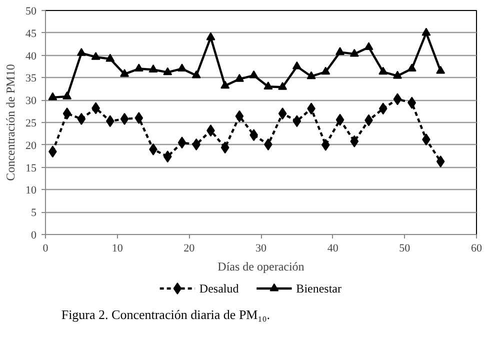 The height and width of the screenshot is (338, 490). I want to click on y-tick-label: 35, so click(31, 78).